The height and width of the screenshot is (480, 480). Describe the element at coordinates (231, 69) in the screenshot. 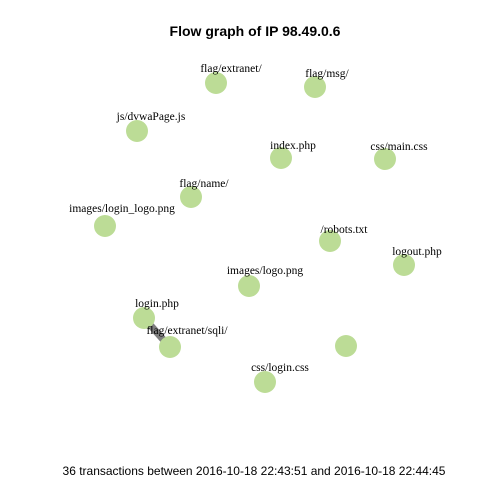

I see `label-flag-extranet: flag/extranet/` at that location.